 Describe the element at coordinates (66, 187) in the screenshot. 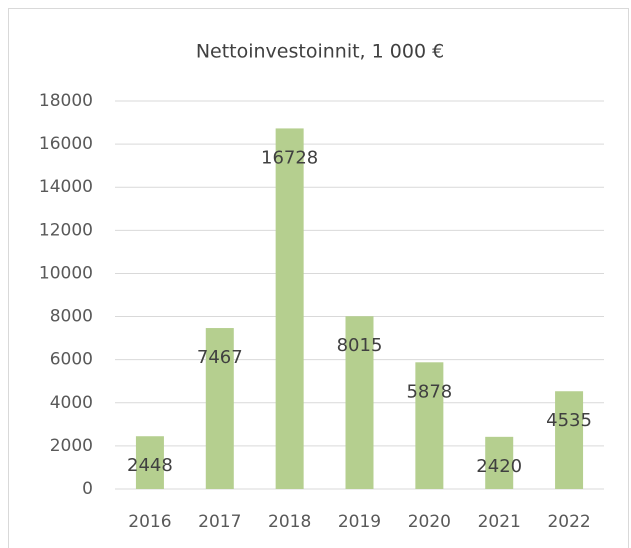

I see `y-tick-label: 14000` at that location.